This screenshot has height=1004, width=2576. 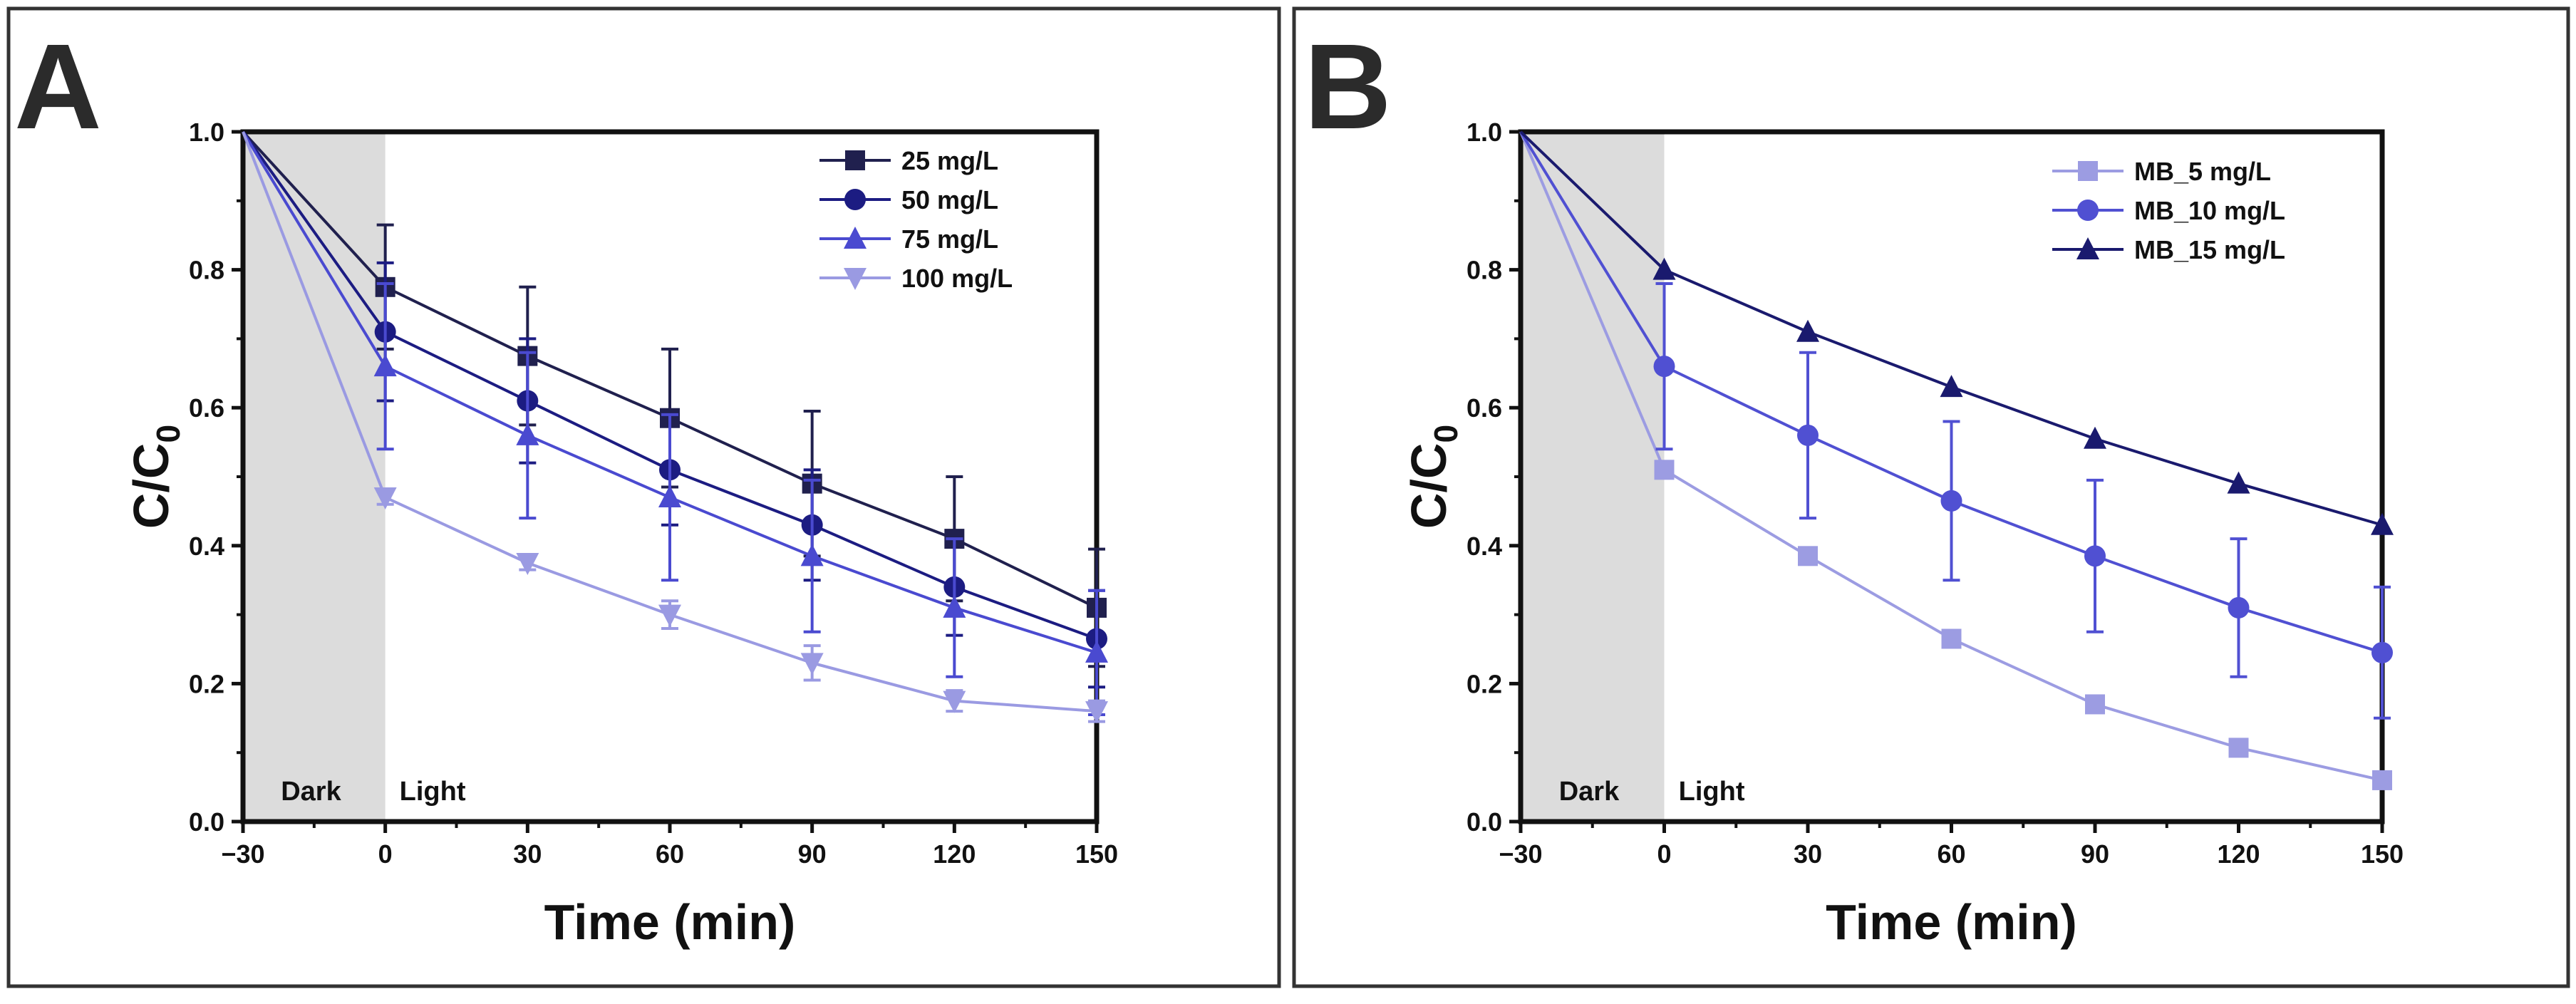 What do you see at coordinates (2203, 171) in the screenshot?
I see `legend-label: MB_5 mg/L` at bounding box center [2203, 171].